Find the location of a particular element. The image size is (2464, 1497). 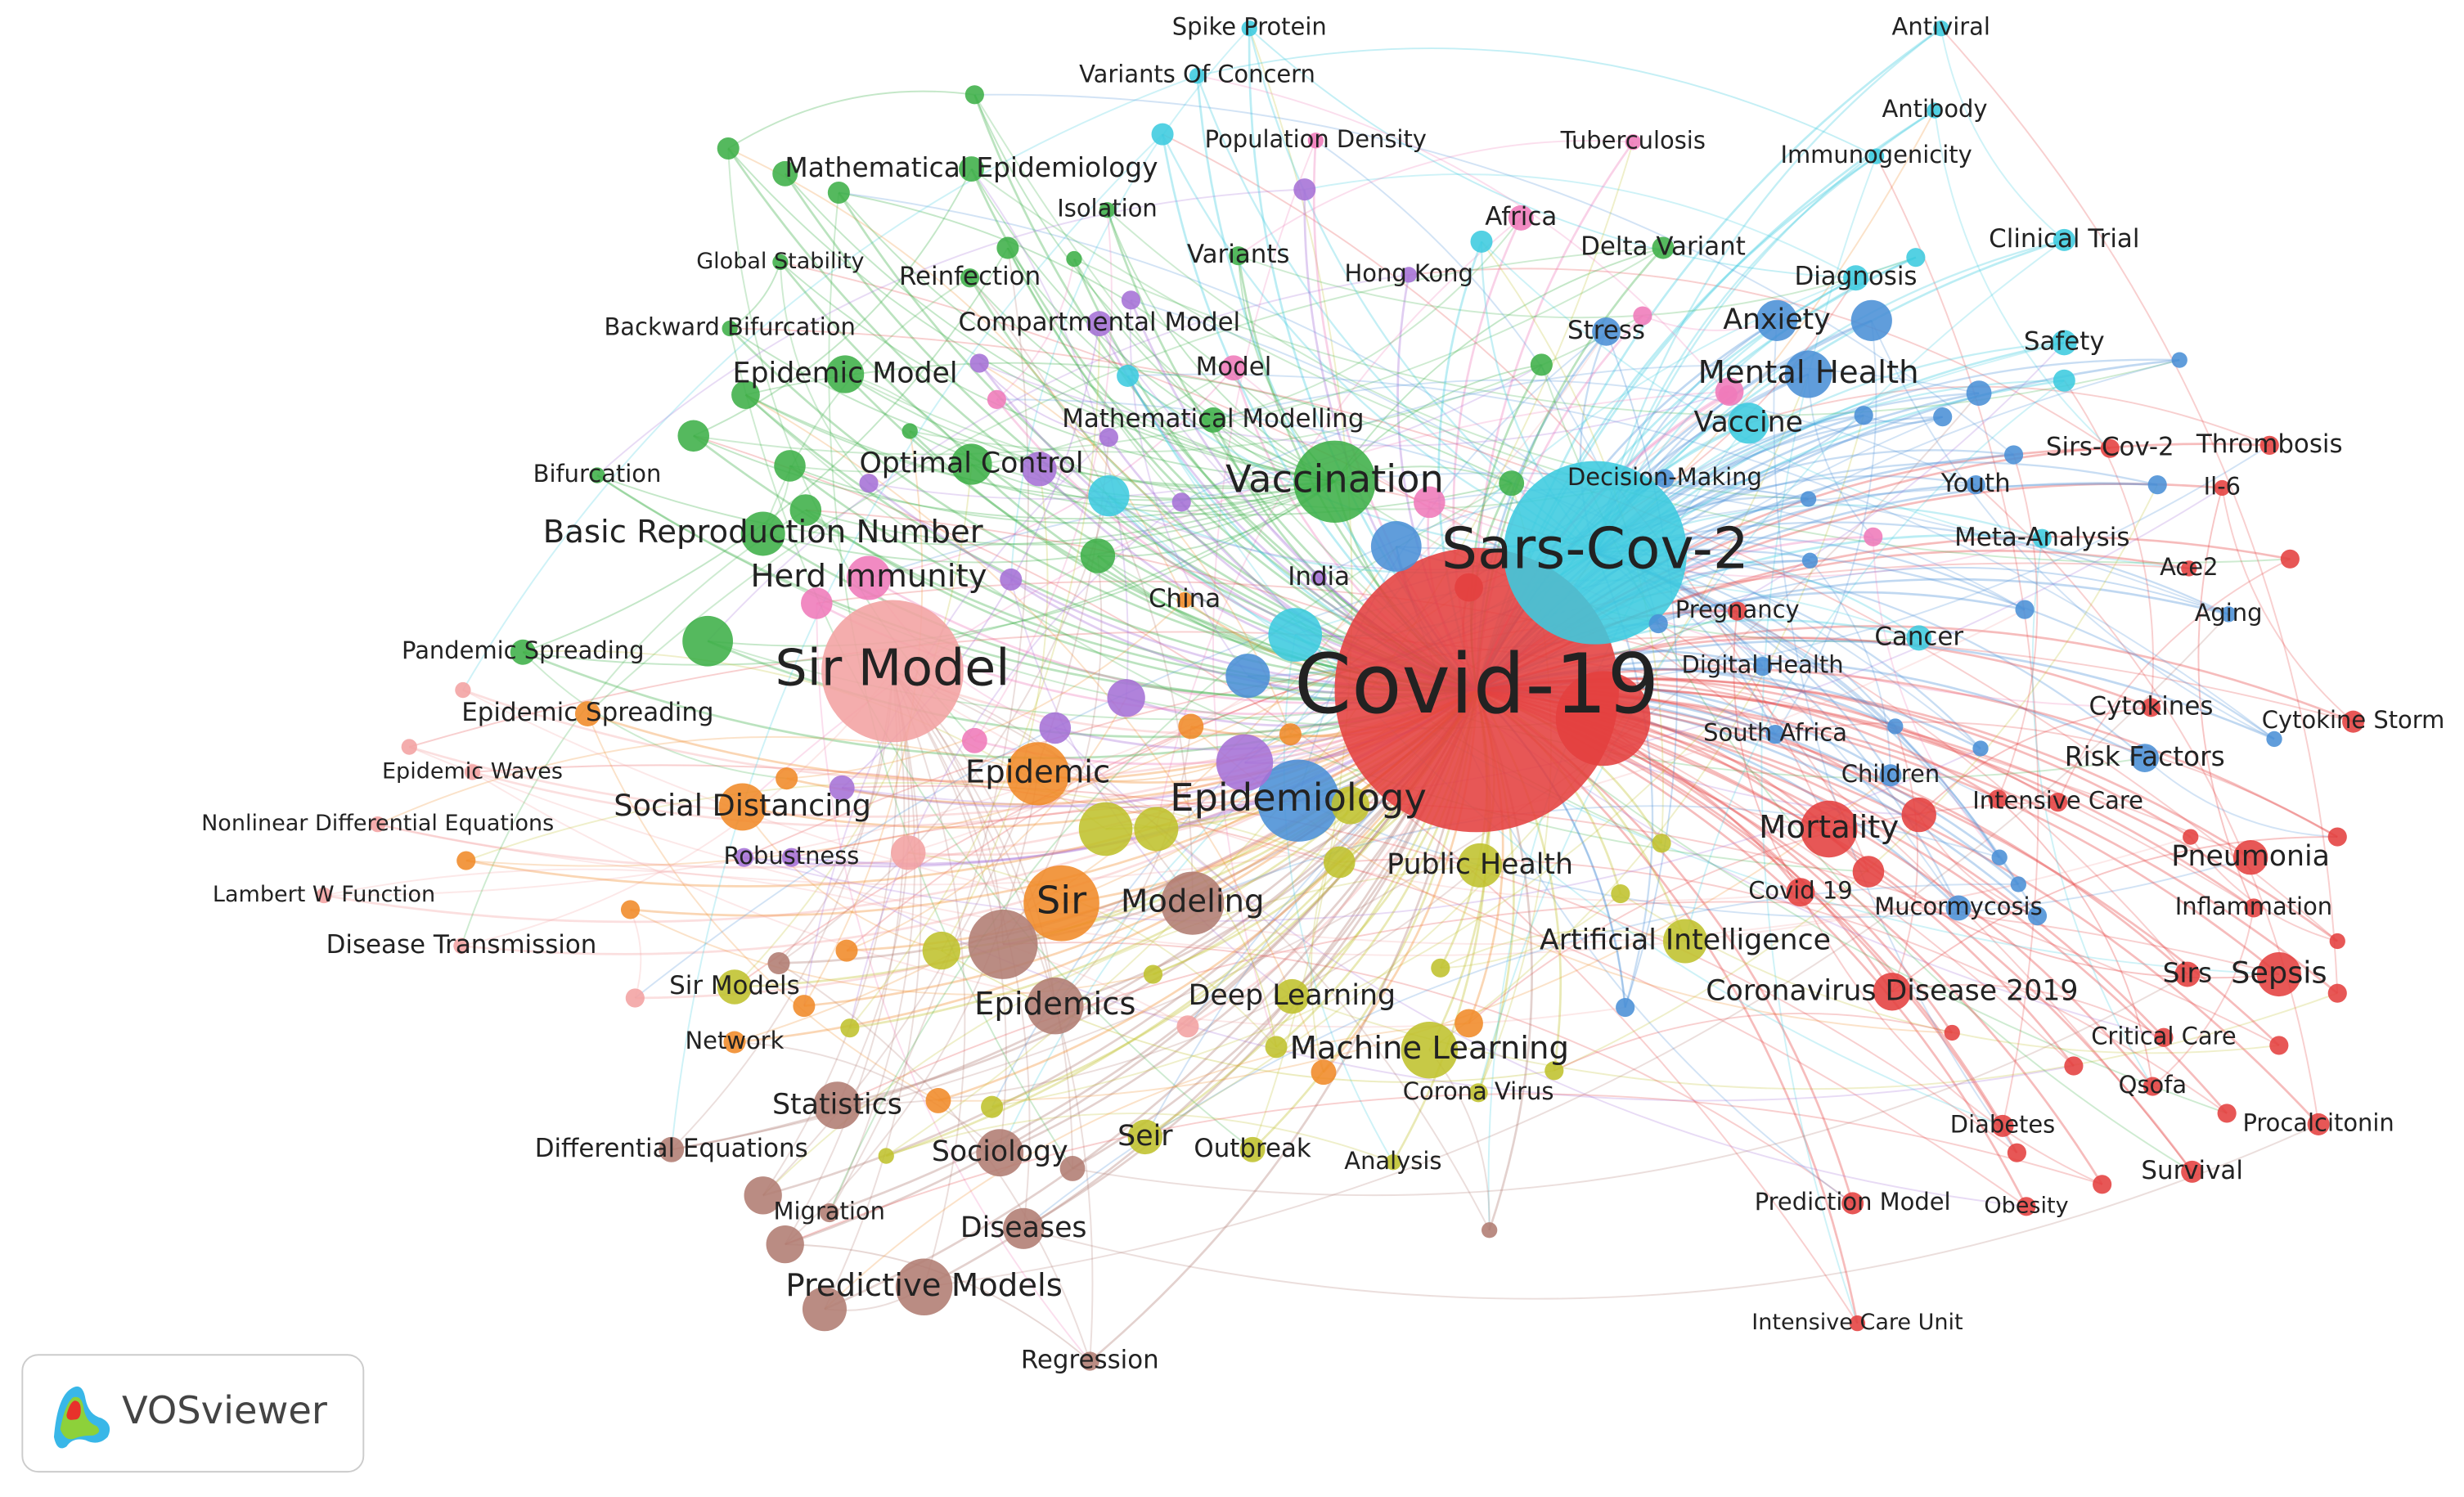

node-label: Predictive Models is located at coordinates (923, 1285).